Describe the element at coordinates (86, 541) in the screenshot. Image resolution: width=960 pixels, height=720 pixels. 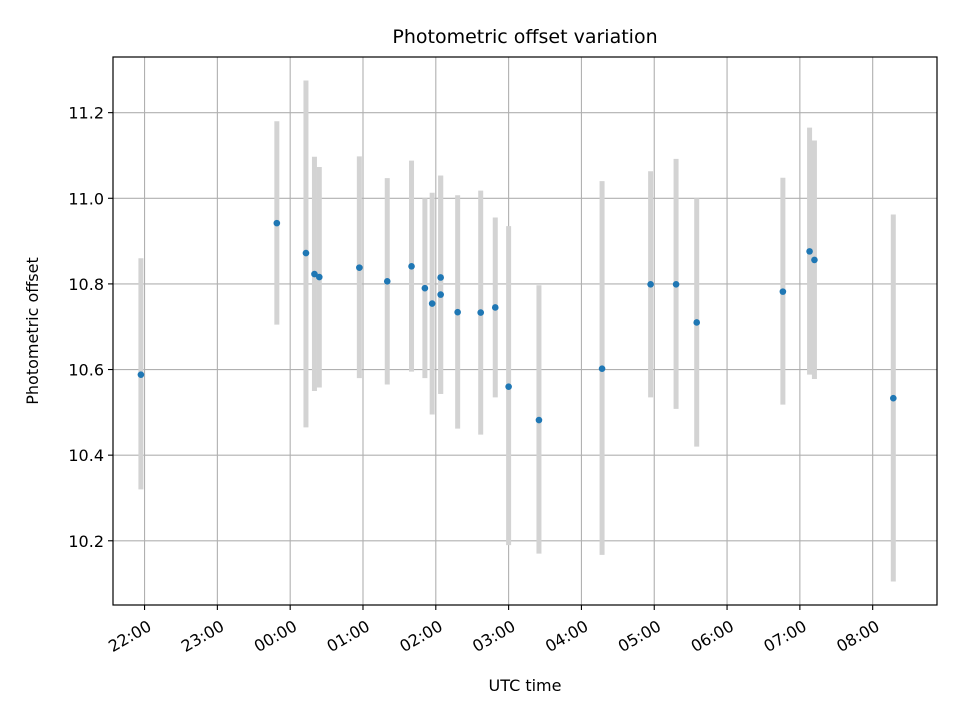
I see `y-tick-label: 10.2` at that location.